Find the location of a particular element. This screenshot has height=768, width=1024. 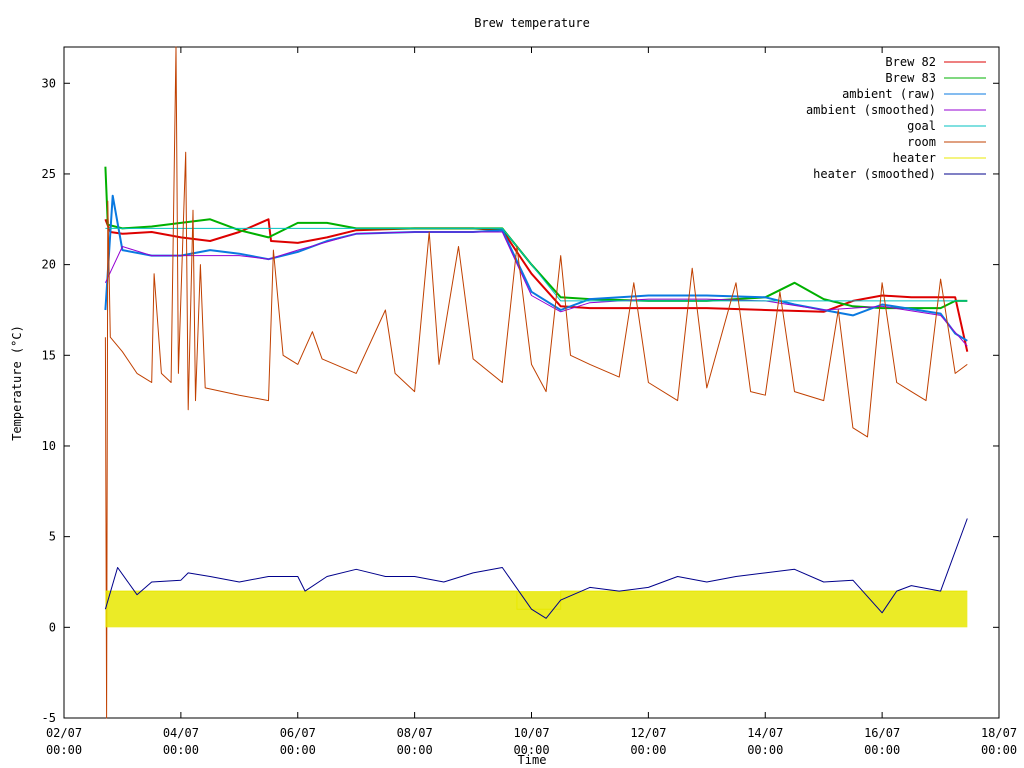

y-tick-label: -5 is located at coordinates (49, 718).